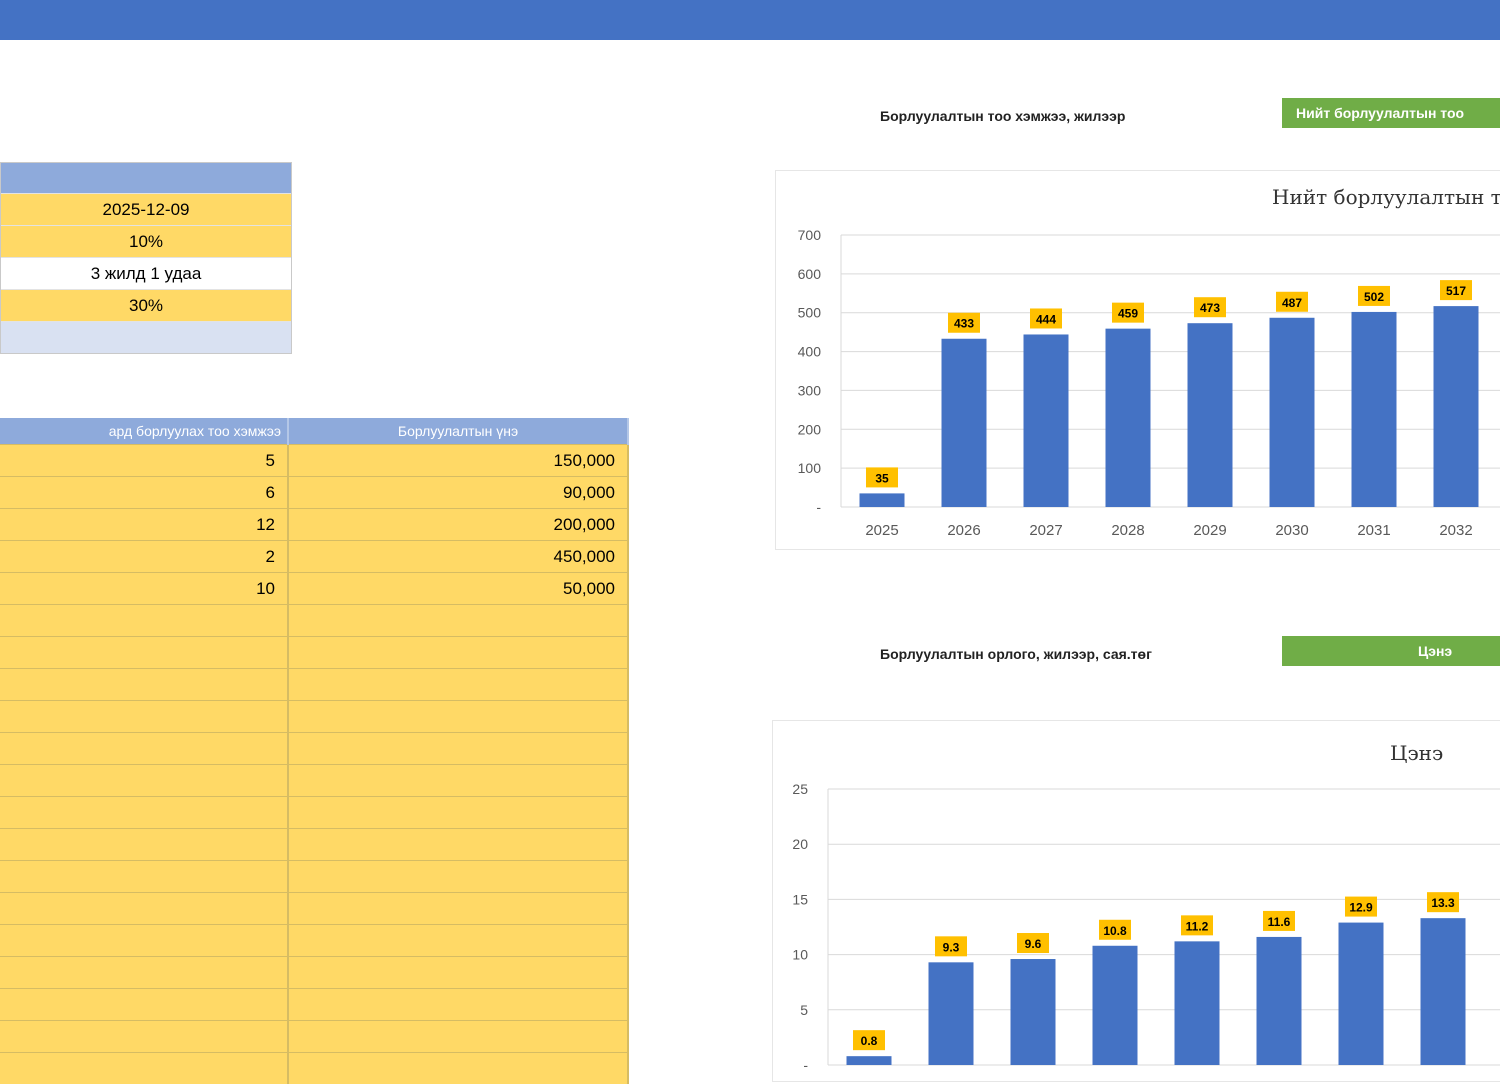  What do you see at coordinates (1373, 530) in the screenshot?
I see `x-tick-label: 2031` at bounding box center [1373, 530].